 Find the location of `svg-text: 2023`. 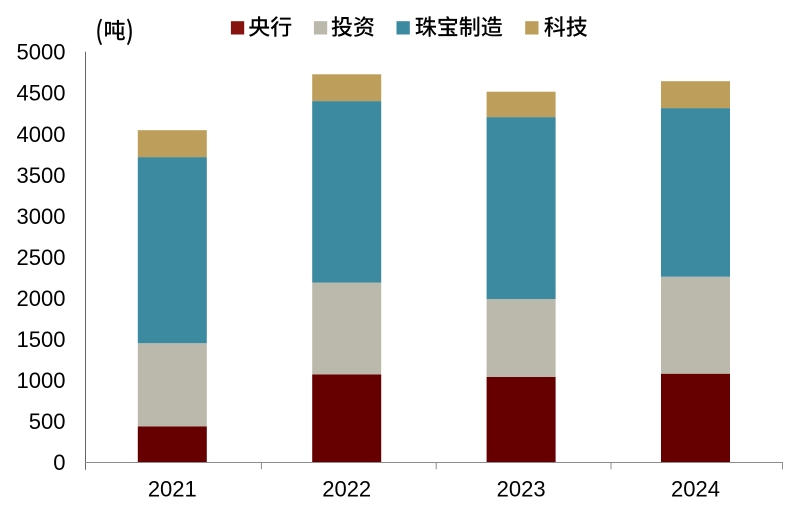

svg-text: 2023 is located at coordinates (521, 489).